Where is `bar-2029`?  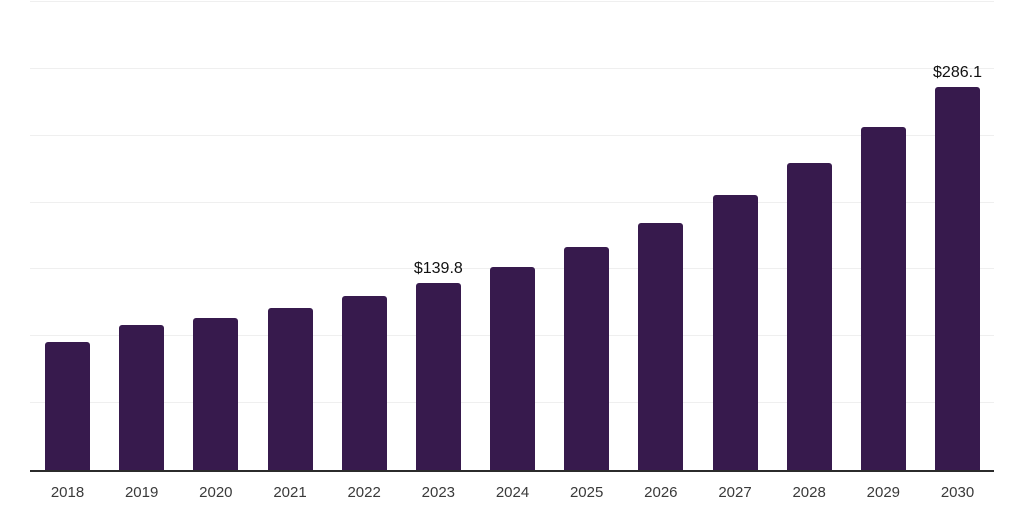 bar-2029 is located at coordinates (883, 298).